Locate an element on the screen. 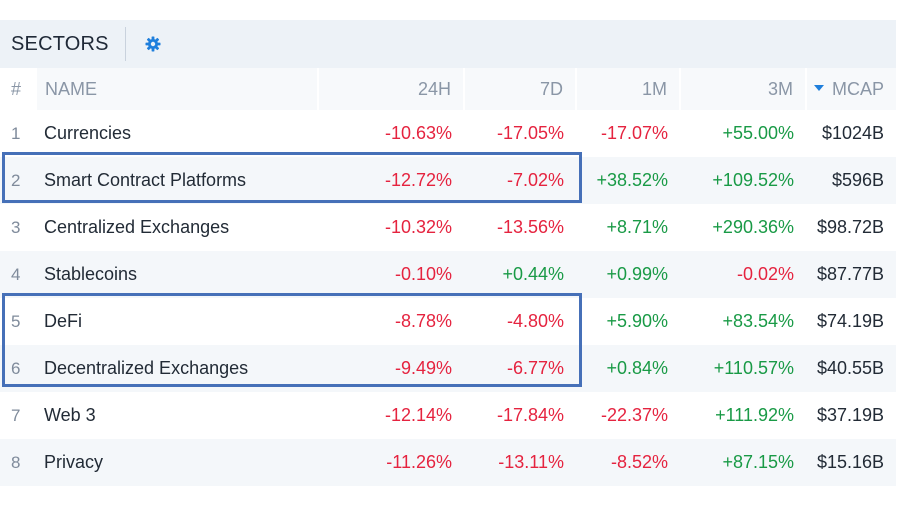  gear-icon is located at coordinates (153, 44).